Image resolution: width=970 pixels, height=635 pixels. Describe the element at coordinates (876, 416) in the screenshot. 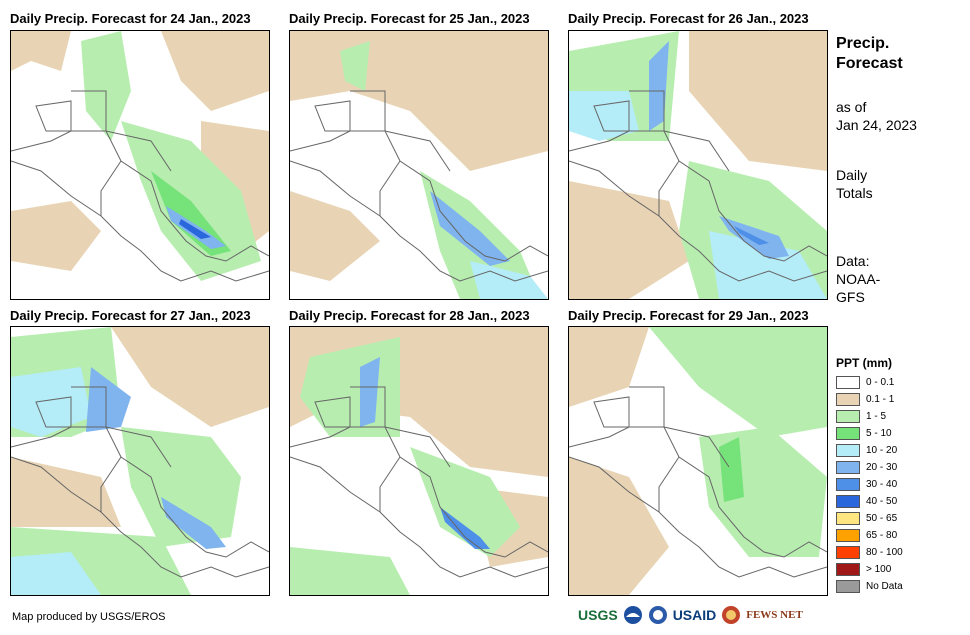

I see `legend-label: 1 - 5` at that location.